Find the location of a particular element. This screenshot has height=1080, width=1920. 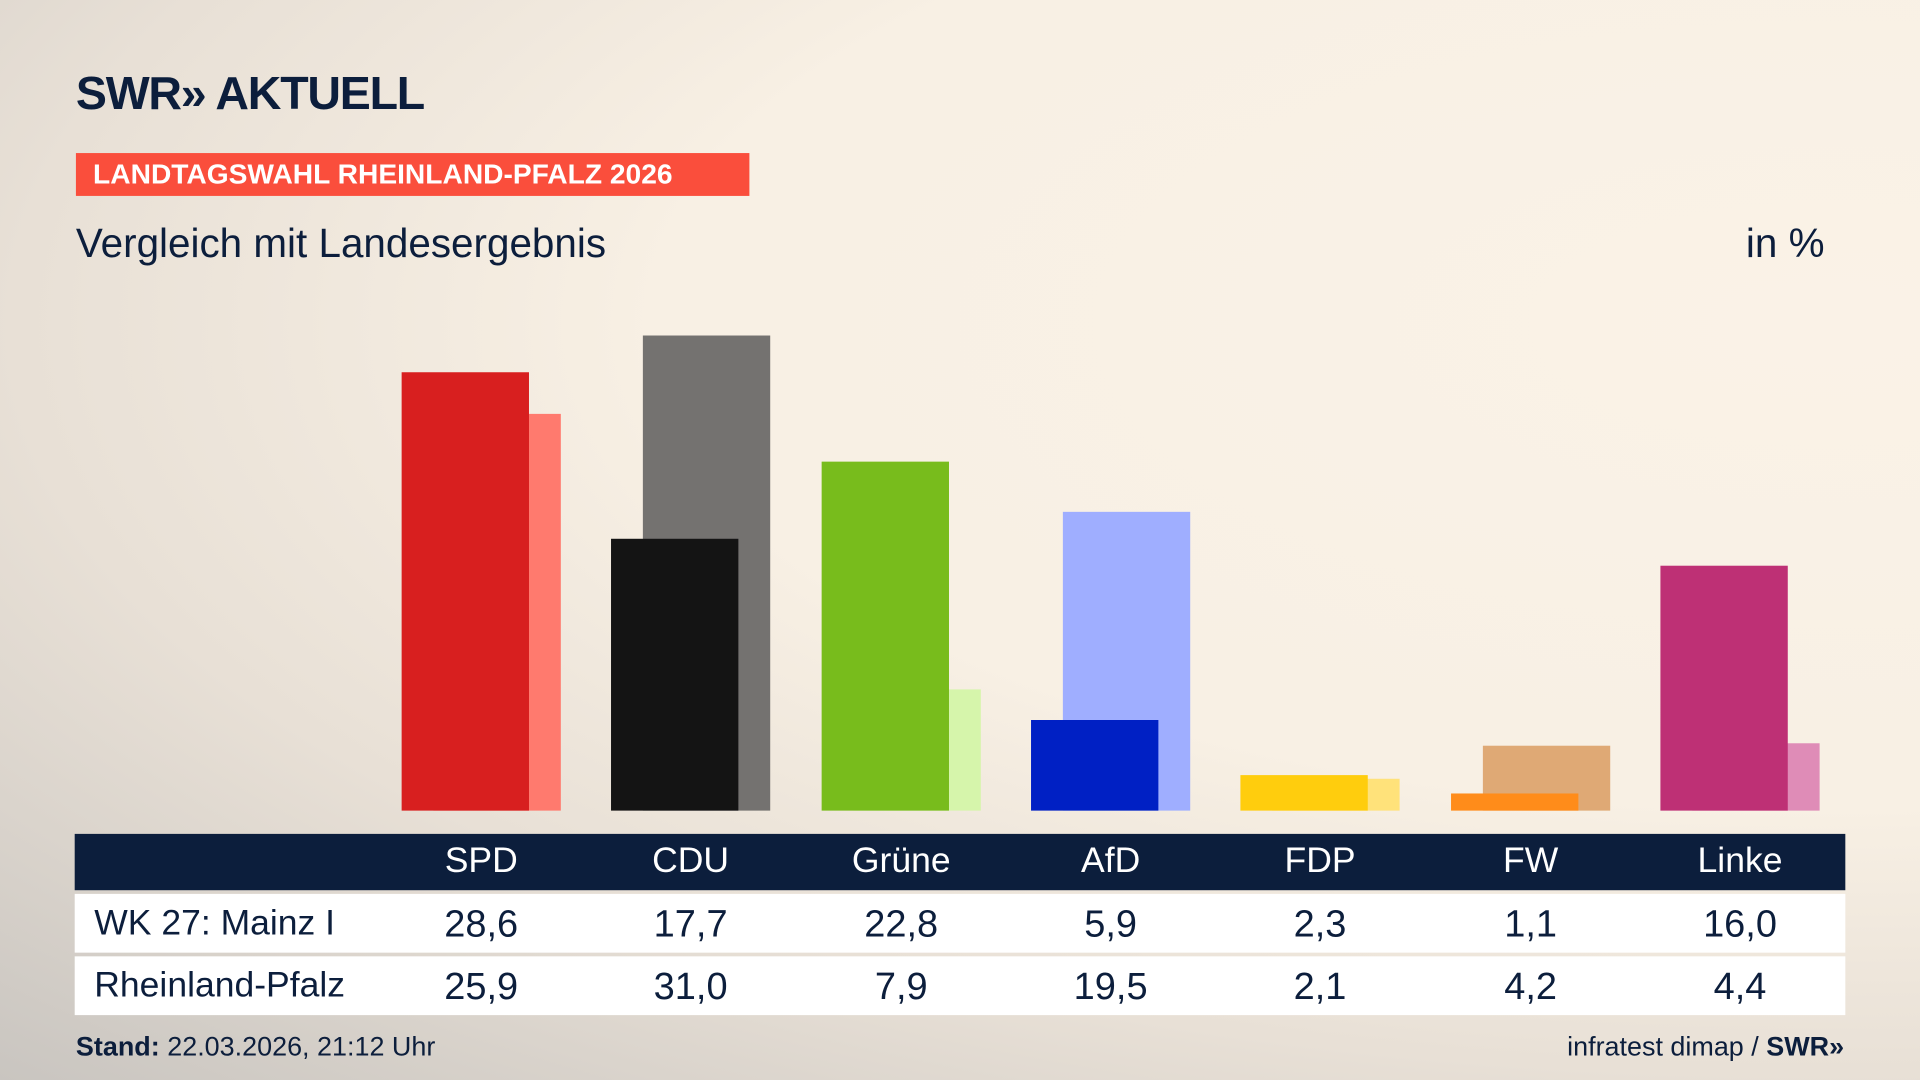

wk-bar-linke is located at coordinates (1724, 688).